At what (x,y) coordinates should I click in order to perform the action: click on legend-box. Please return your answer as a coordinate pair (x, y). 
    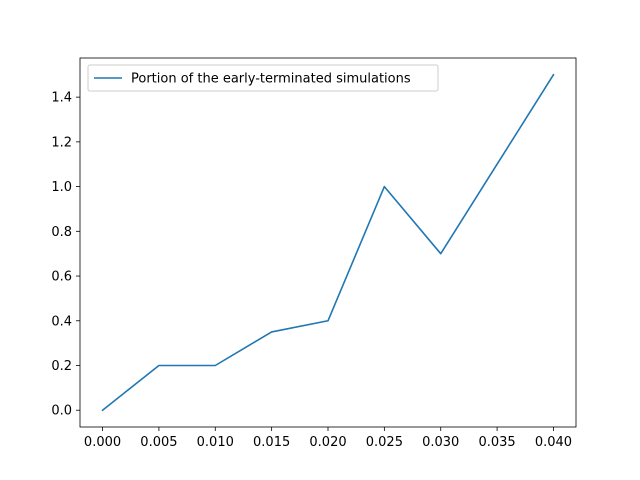
    Looking at the image, I should click on (263, 78).